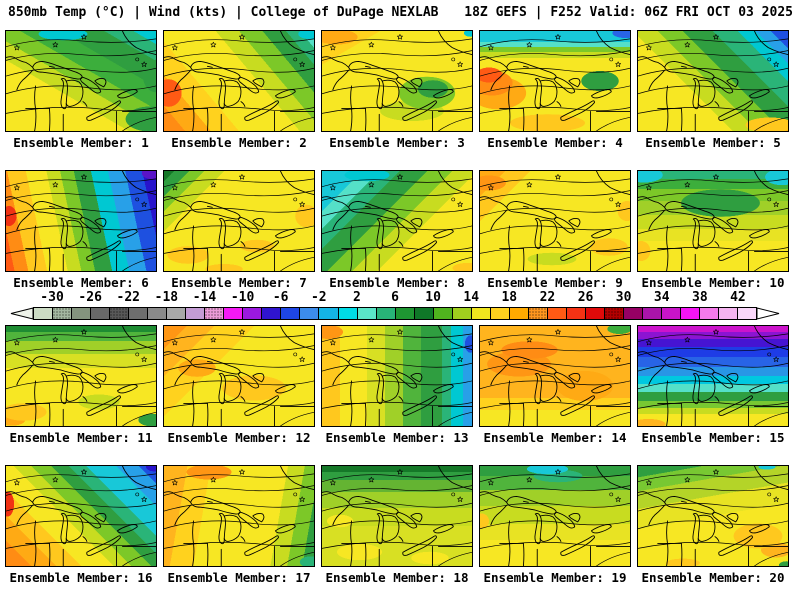 The image size is (800, 600). Describe the element at coordinates (433, 297) in the screenshot. I see `colorbar-tick-10: 10` at that location.